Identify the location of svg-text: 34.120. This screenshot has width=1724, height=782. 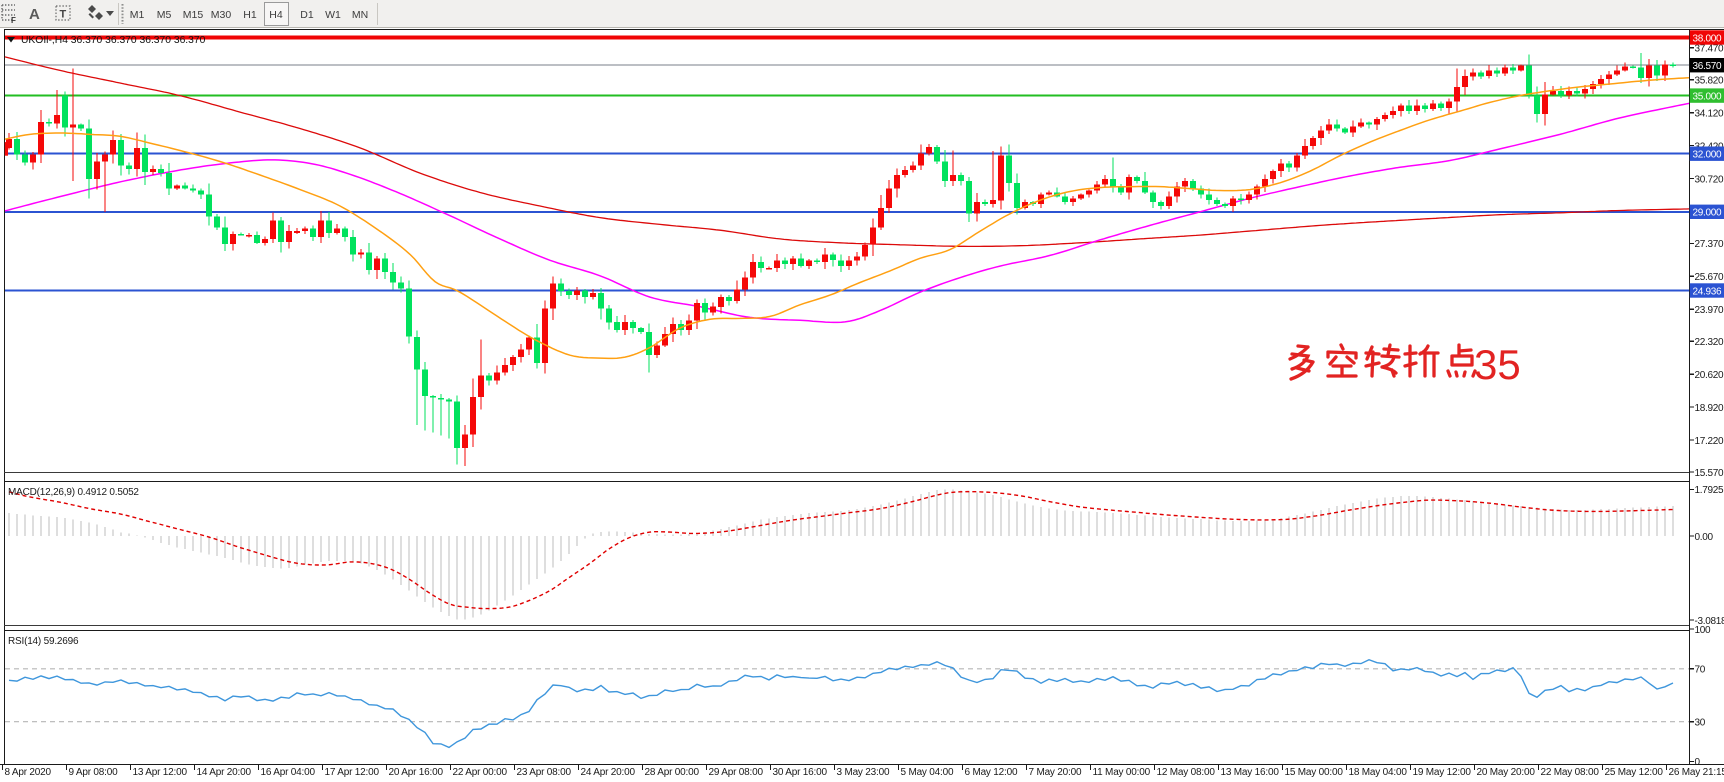
(1709, 114).